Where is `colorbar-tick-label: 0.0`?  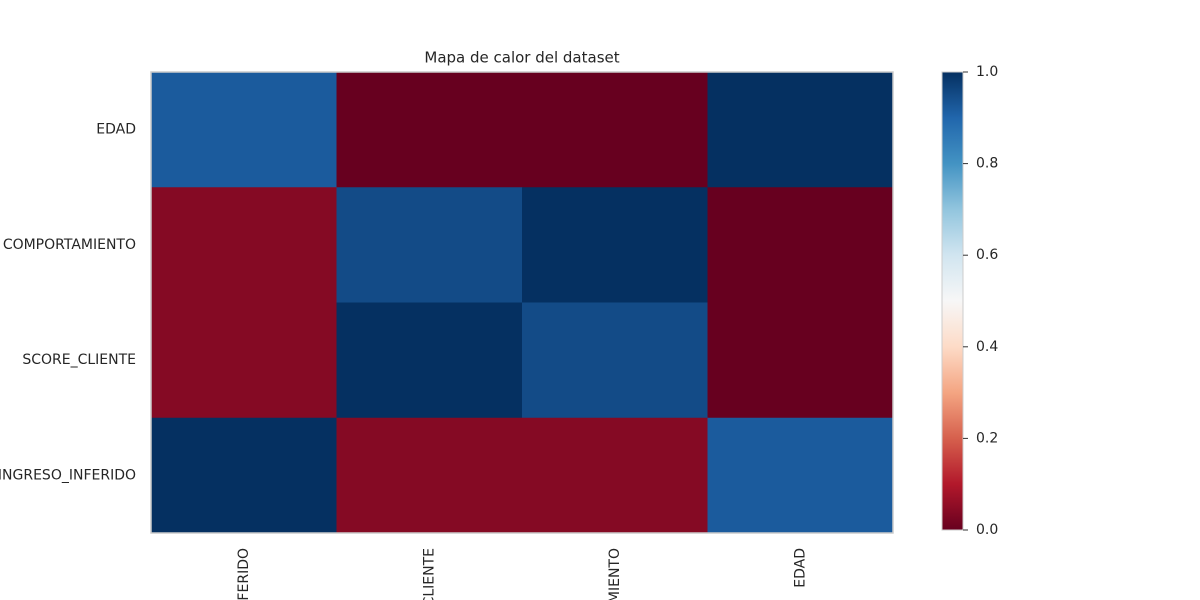 colorbar-tick-label: 0.0 is located at coordinates (987, 530).